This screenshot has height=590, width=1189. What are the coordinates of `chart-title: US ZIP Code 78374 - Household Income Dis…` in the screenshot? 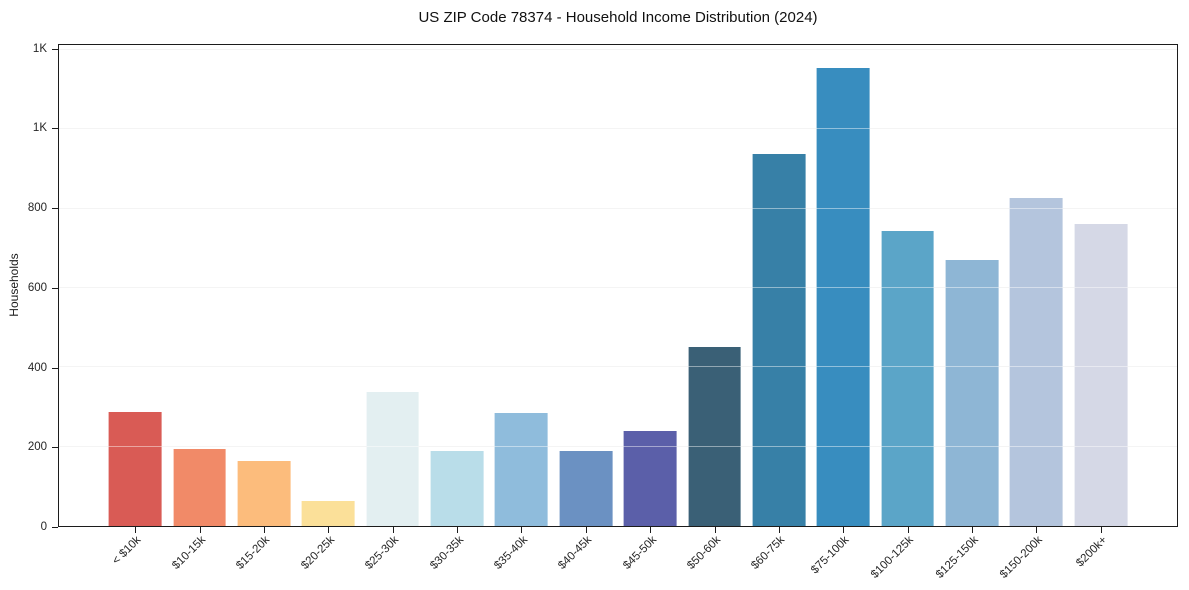 It's located at (618, 17).